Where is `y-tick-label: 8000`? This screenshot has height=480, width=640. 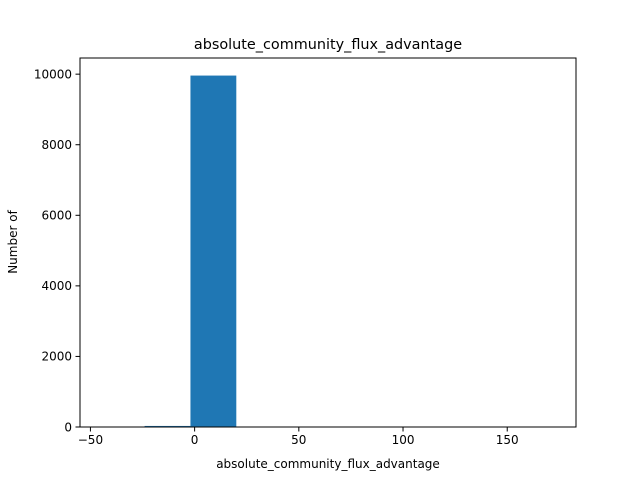
y-tick-label: 8000 is located at coordinates (56, 145).